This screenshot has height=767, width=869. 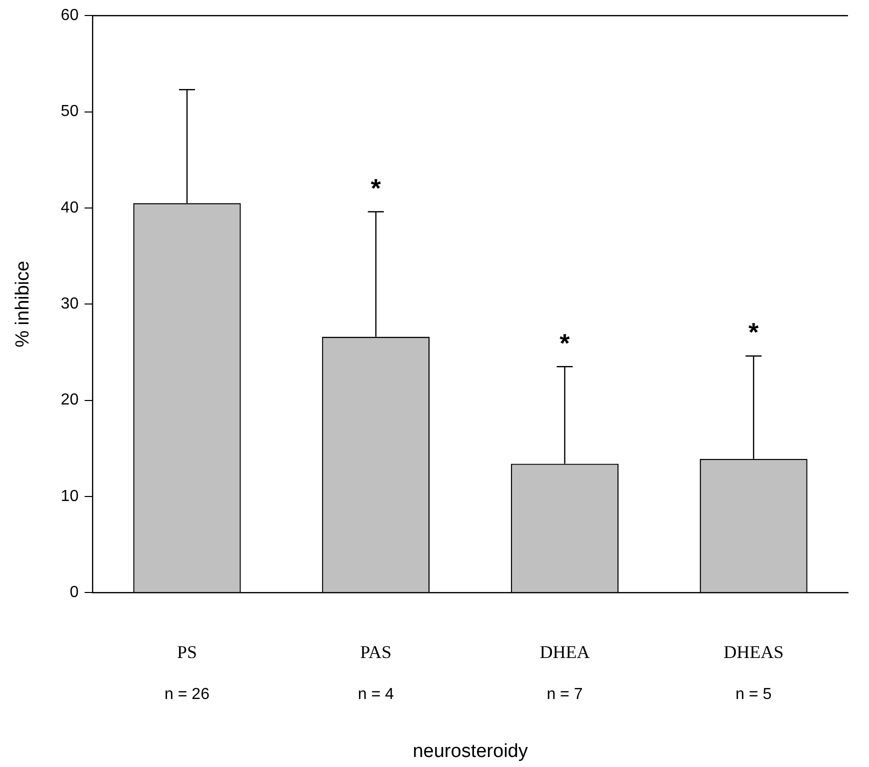 I want to click on y-tick-label: 60, so click(x=69, y=15).